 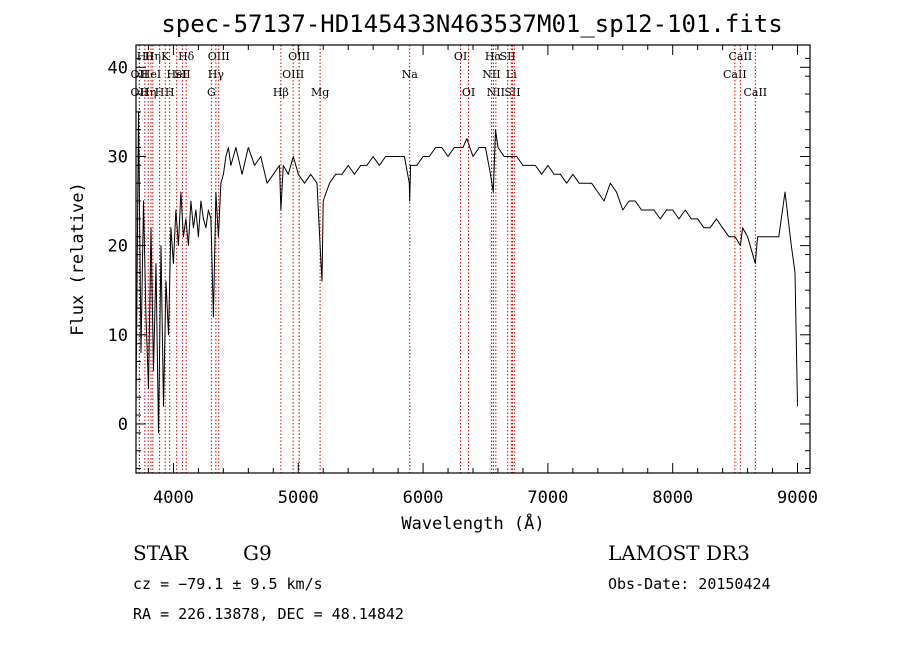 What do you see at coordinates (672, 498) in the screenshot?
I see `x-tick-label: 8000` at bounding box center [672, 498].